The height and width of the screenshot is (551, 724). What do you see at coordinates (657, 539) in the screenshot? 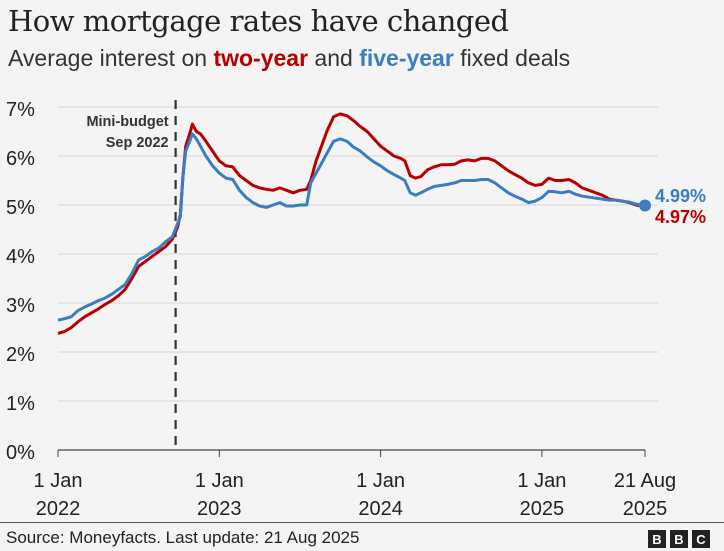
I see `bbc-logo-b1: B` at bounding box center [657, 539].